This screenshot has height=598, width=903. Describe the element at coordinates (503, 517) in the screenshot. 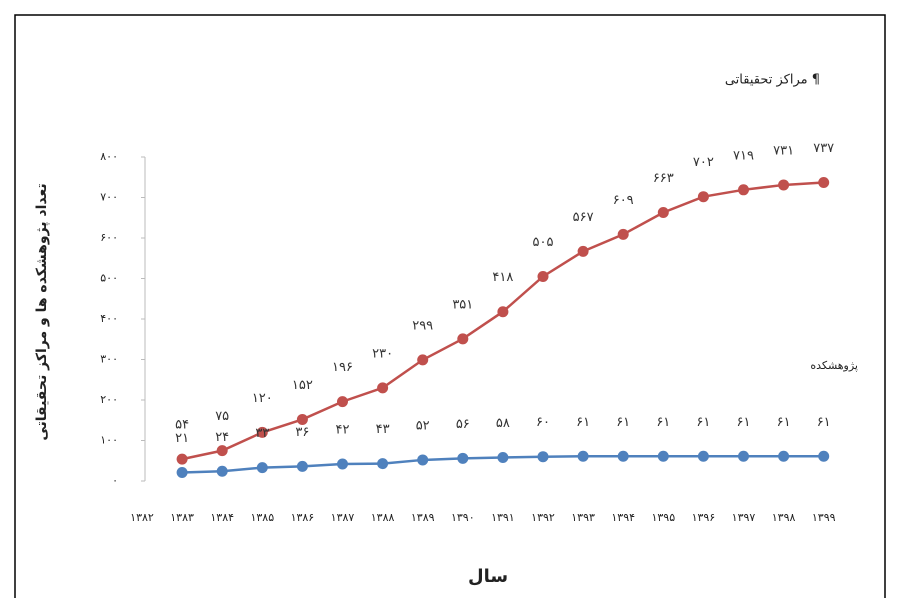

I see `x-tick-label: ۱۳۹۱` at that location.